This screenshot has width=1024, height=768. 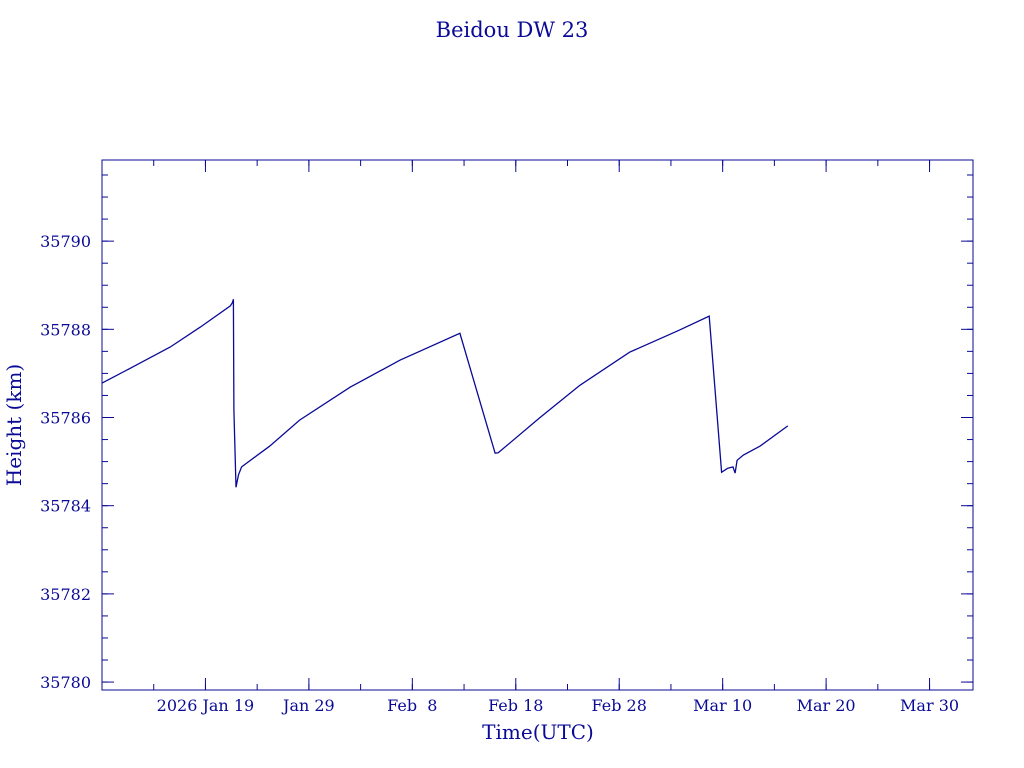 I want to click on x-tick-label: Feb 28, so click(x=619, y=705).